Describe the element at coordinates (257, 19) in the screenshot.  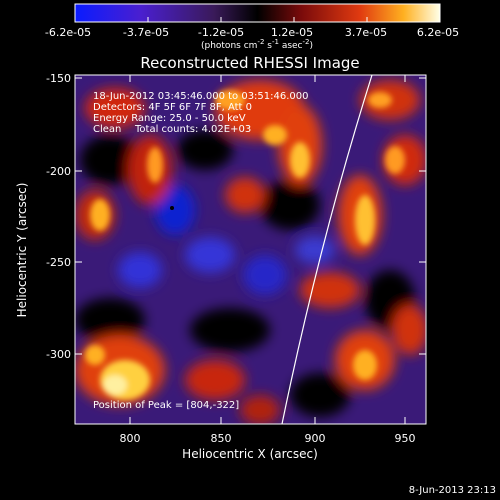
I see `colorbar-ticks` at that location.